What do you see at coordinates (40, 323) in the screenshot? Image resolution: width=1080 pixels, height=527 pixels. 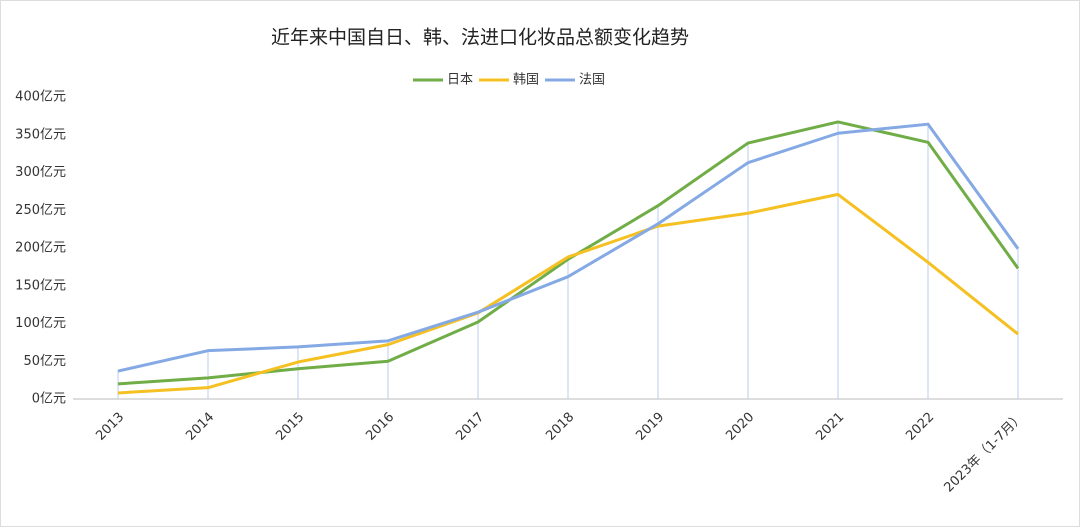 I see `y-tick-label: 100亿元` at bounding box center [40, 323].